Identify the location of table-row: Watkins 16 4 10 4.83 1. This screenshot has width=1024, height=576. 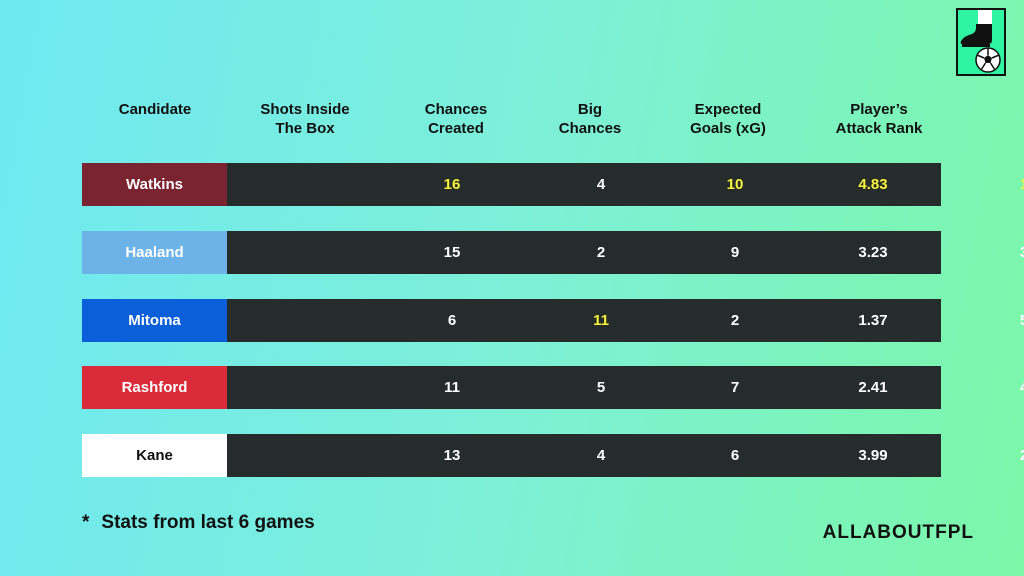
(553, 184).